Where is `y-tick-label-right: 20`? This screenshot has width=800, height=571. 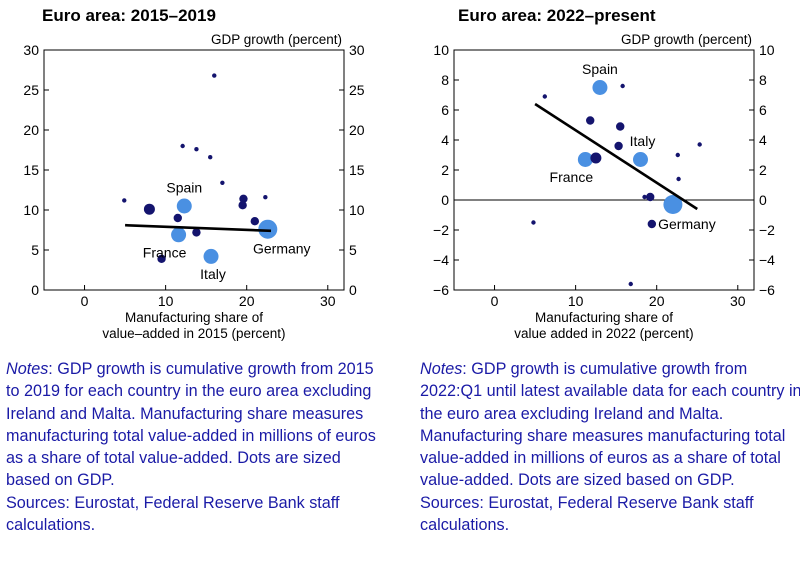
y-tick-label-right: 20 is located at coordinates (357, 130).